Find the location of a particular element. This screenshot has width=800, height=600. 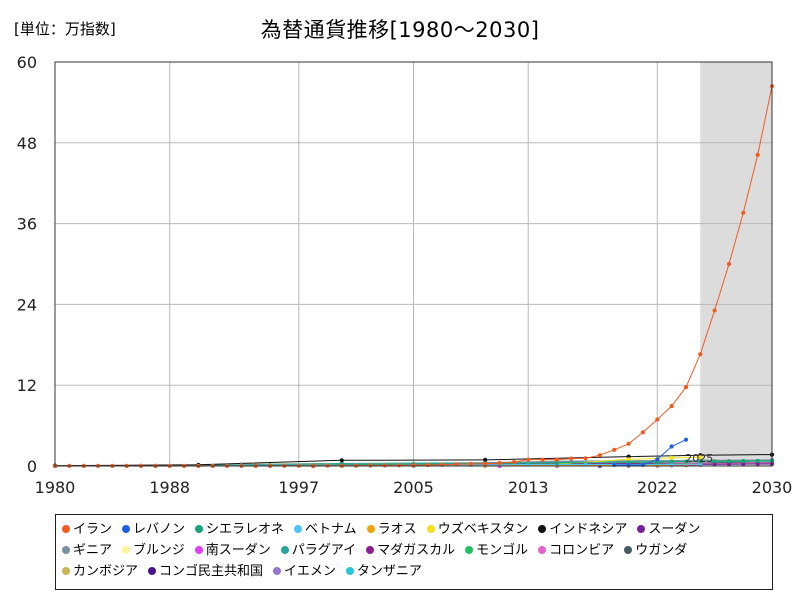

y-tick-label: 0 is located at coordinates (32, 466).